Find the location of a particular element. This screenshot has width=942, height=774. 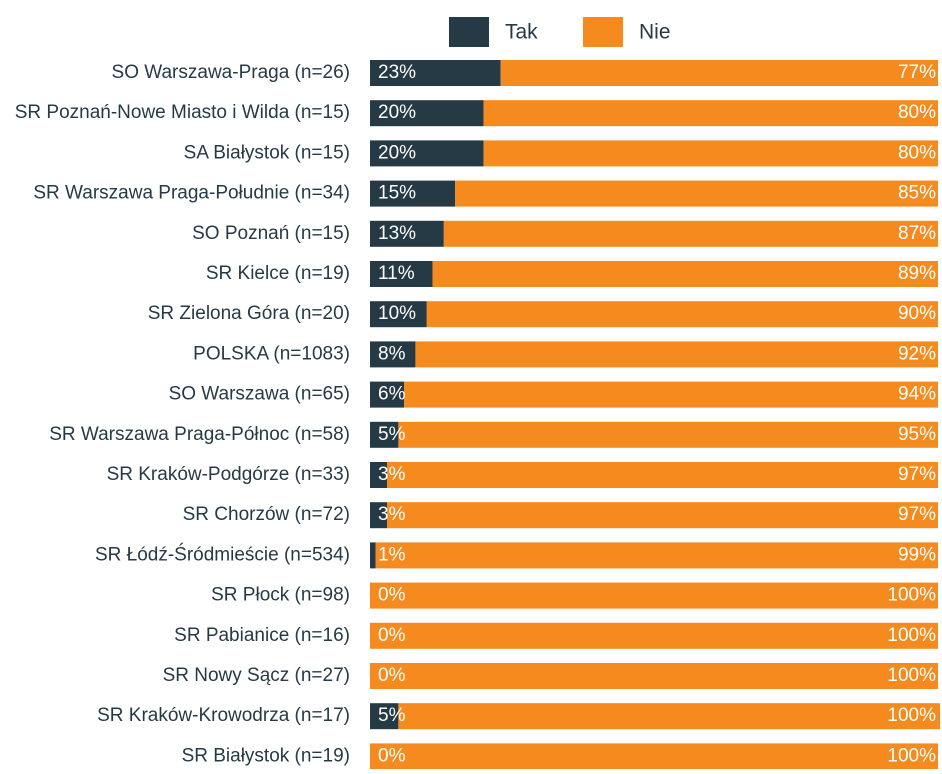

y-tick-label: SR Warszawa Praga-Północ (n=58) is located at coordinates (199, 434).